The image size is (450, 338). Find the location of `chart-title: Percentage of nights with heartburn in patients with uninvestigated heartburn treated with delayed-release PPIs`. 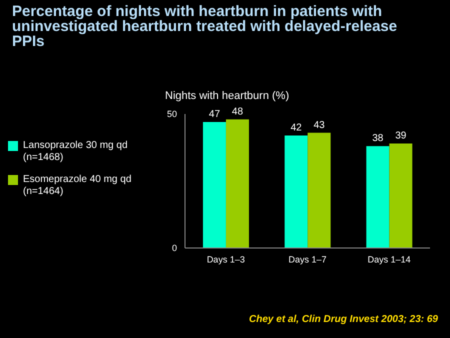

chart-title: Percentage of nights with heartburn in patients with uninvestigated heartburn treated with delayed-release PPIs is located at coordinates (205, 26).